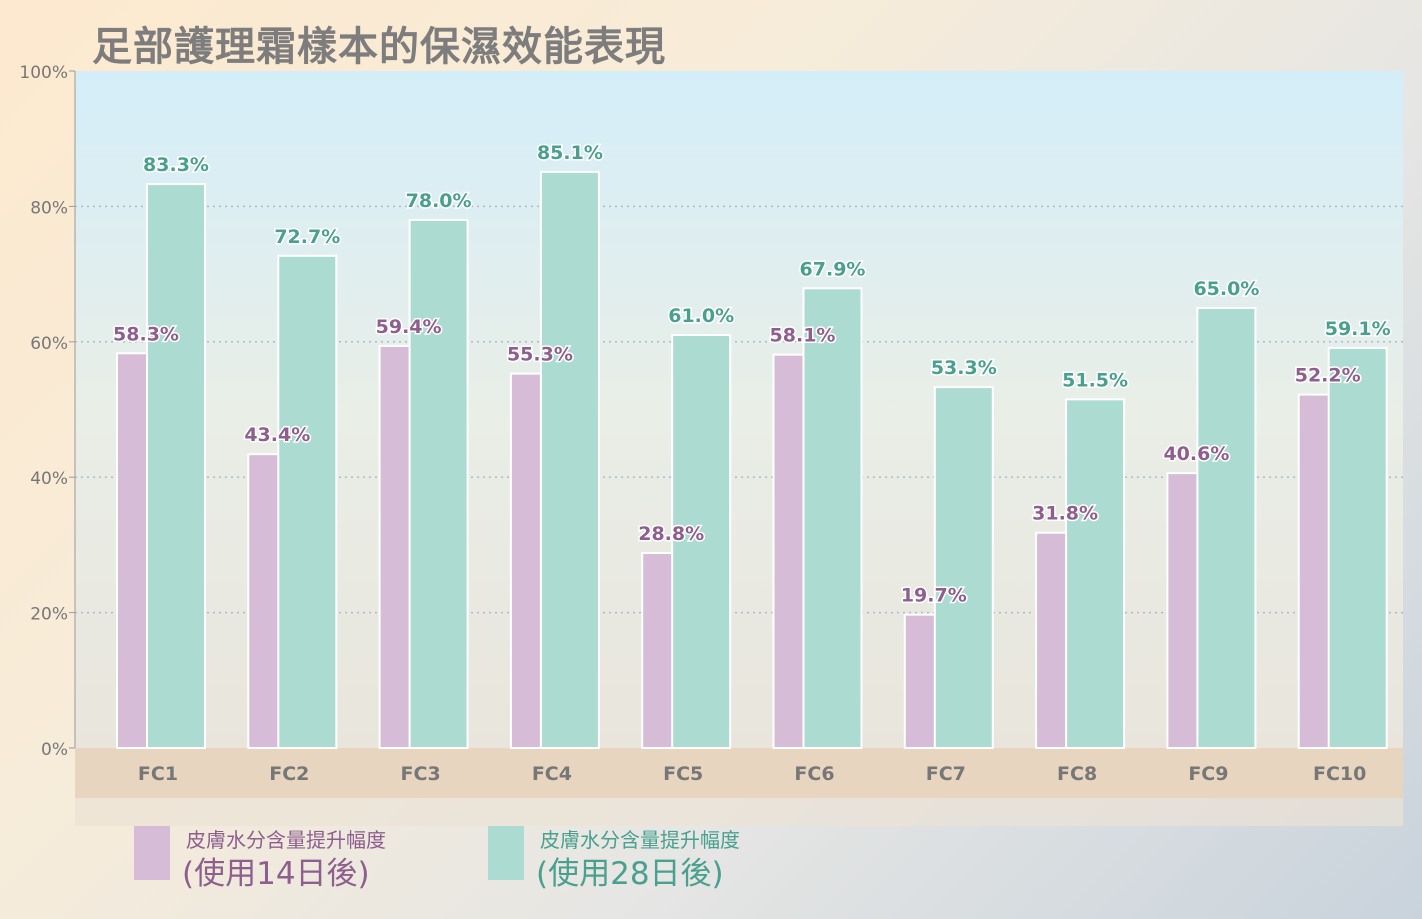 This screenshot has height=919, width=1422. I want to click on y-tick-label-60: 60%, so click(49, 344).